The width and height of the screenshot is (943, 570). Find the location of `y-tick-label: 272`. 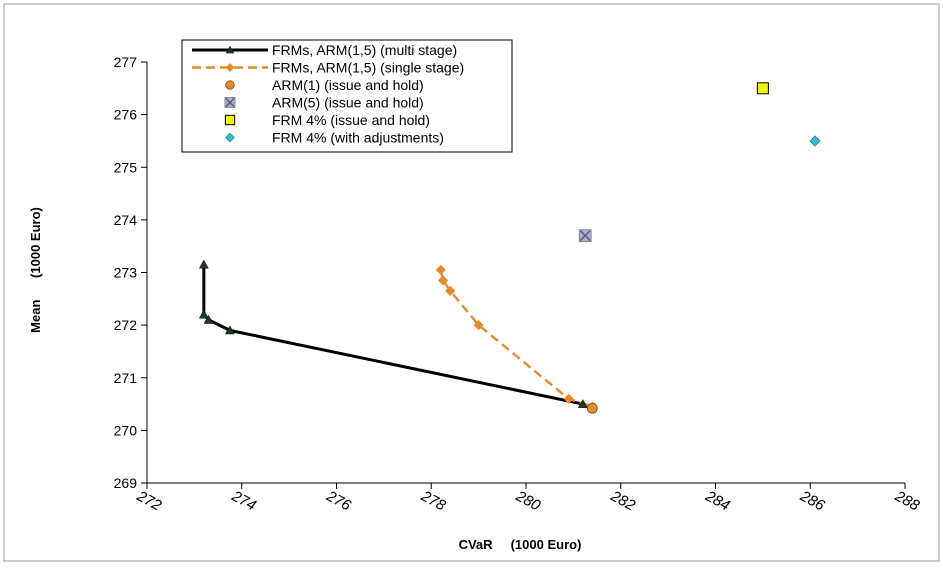

y-tick-label: 272 is located at coordinates (126, 325).